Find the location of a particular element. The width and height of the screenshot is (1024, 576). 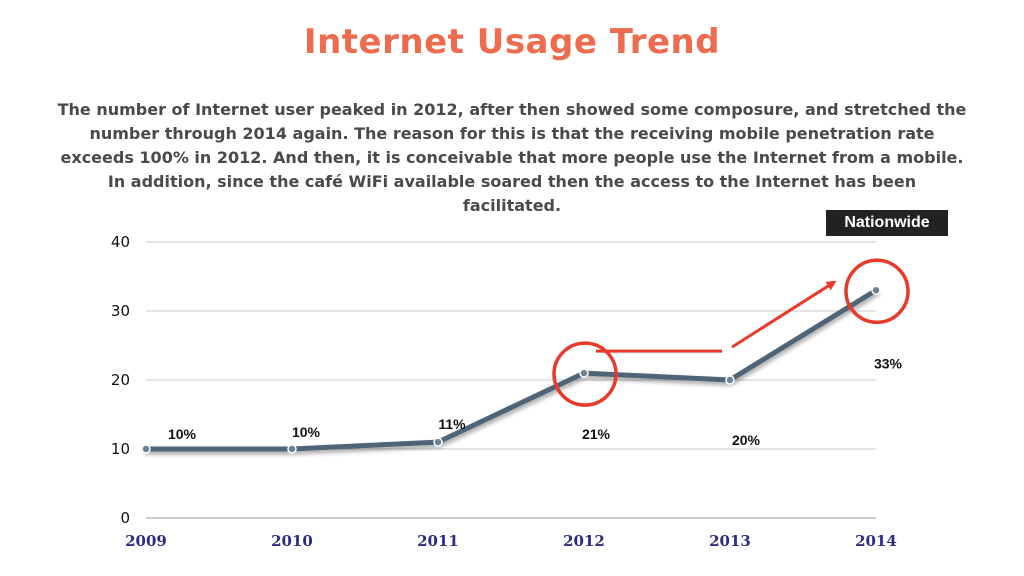

x-tick-label: 2009 is located at coordinates (146, 541).